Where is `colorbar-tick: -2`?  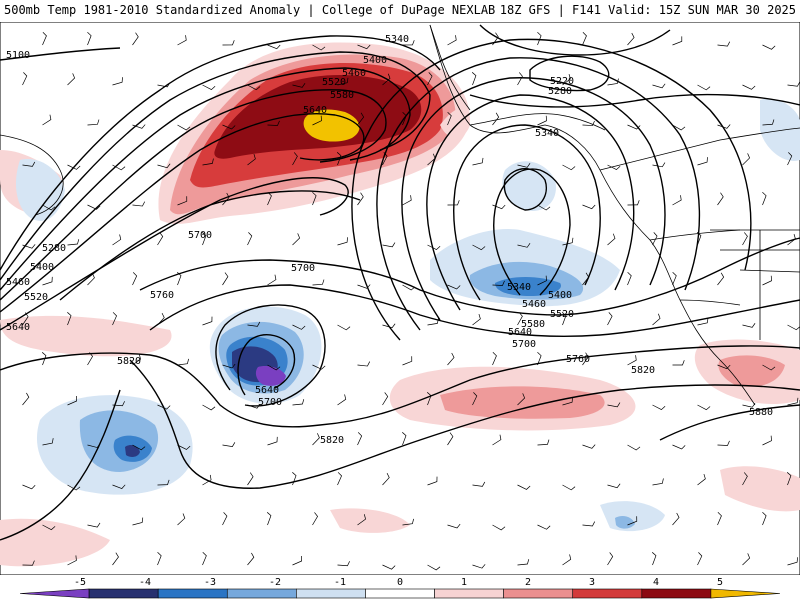
colorbar-tick: -2 is located at coordinates (275, 582).